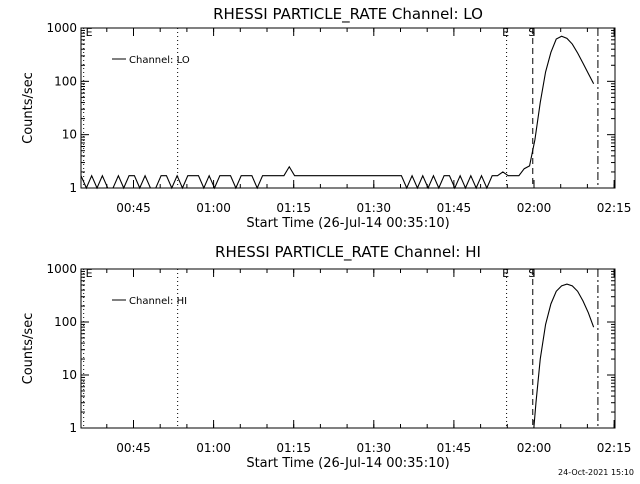 The image size is (640, 484). What do you see at coordinates (348, 14) in the screenshot?
I see `chart-title: RHESSI PARTICLE_RATE Channel: LO` at bounding box center [348, 14].